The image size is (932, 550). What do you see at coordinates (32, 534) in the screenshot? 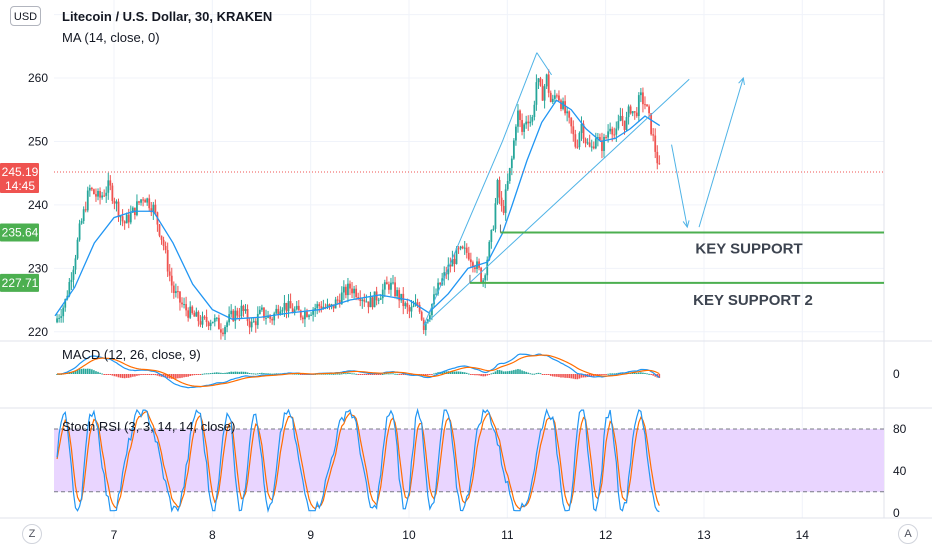
I see `auto-zoom-button: Z` at bounding box center [32, 534].